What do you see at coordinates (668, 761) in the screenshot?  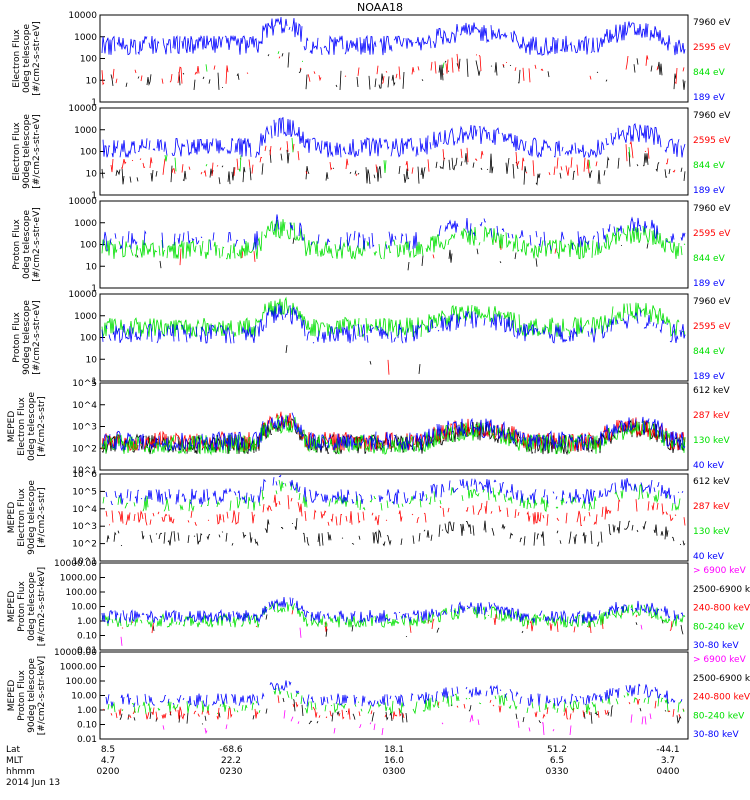 I see `x-tick-mlt: 3.7` at bounding box center [668, 761].